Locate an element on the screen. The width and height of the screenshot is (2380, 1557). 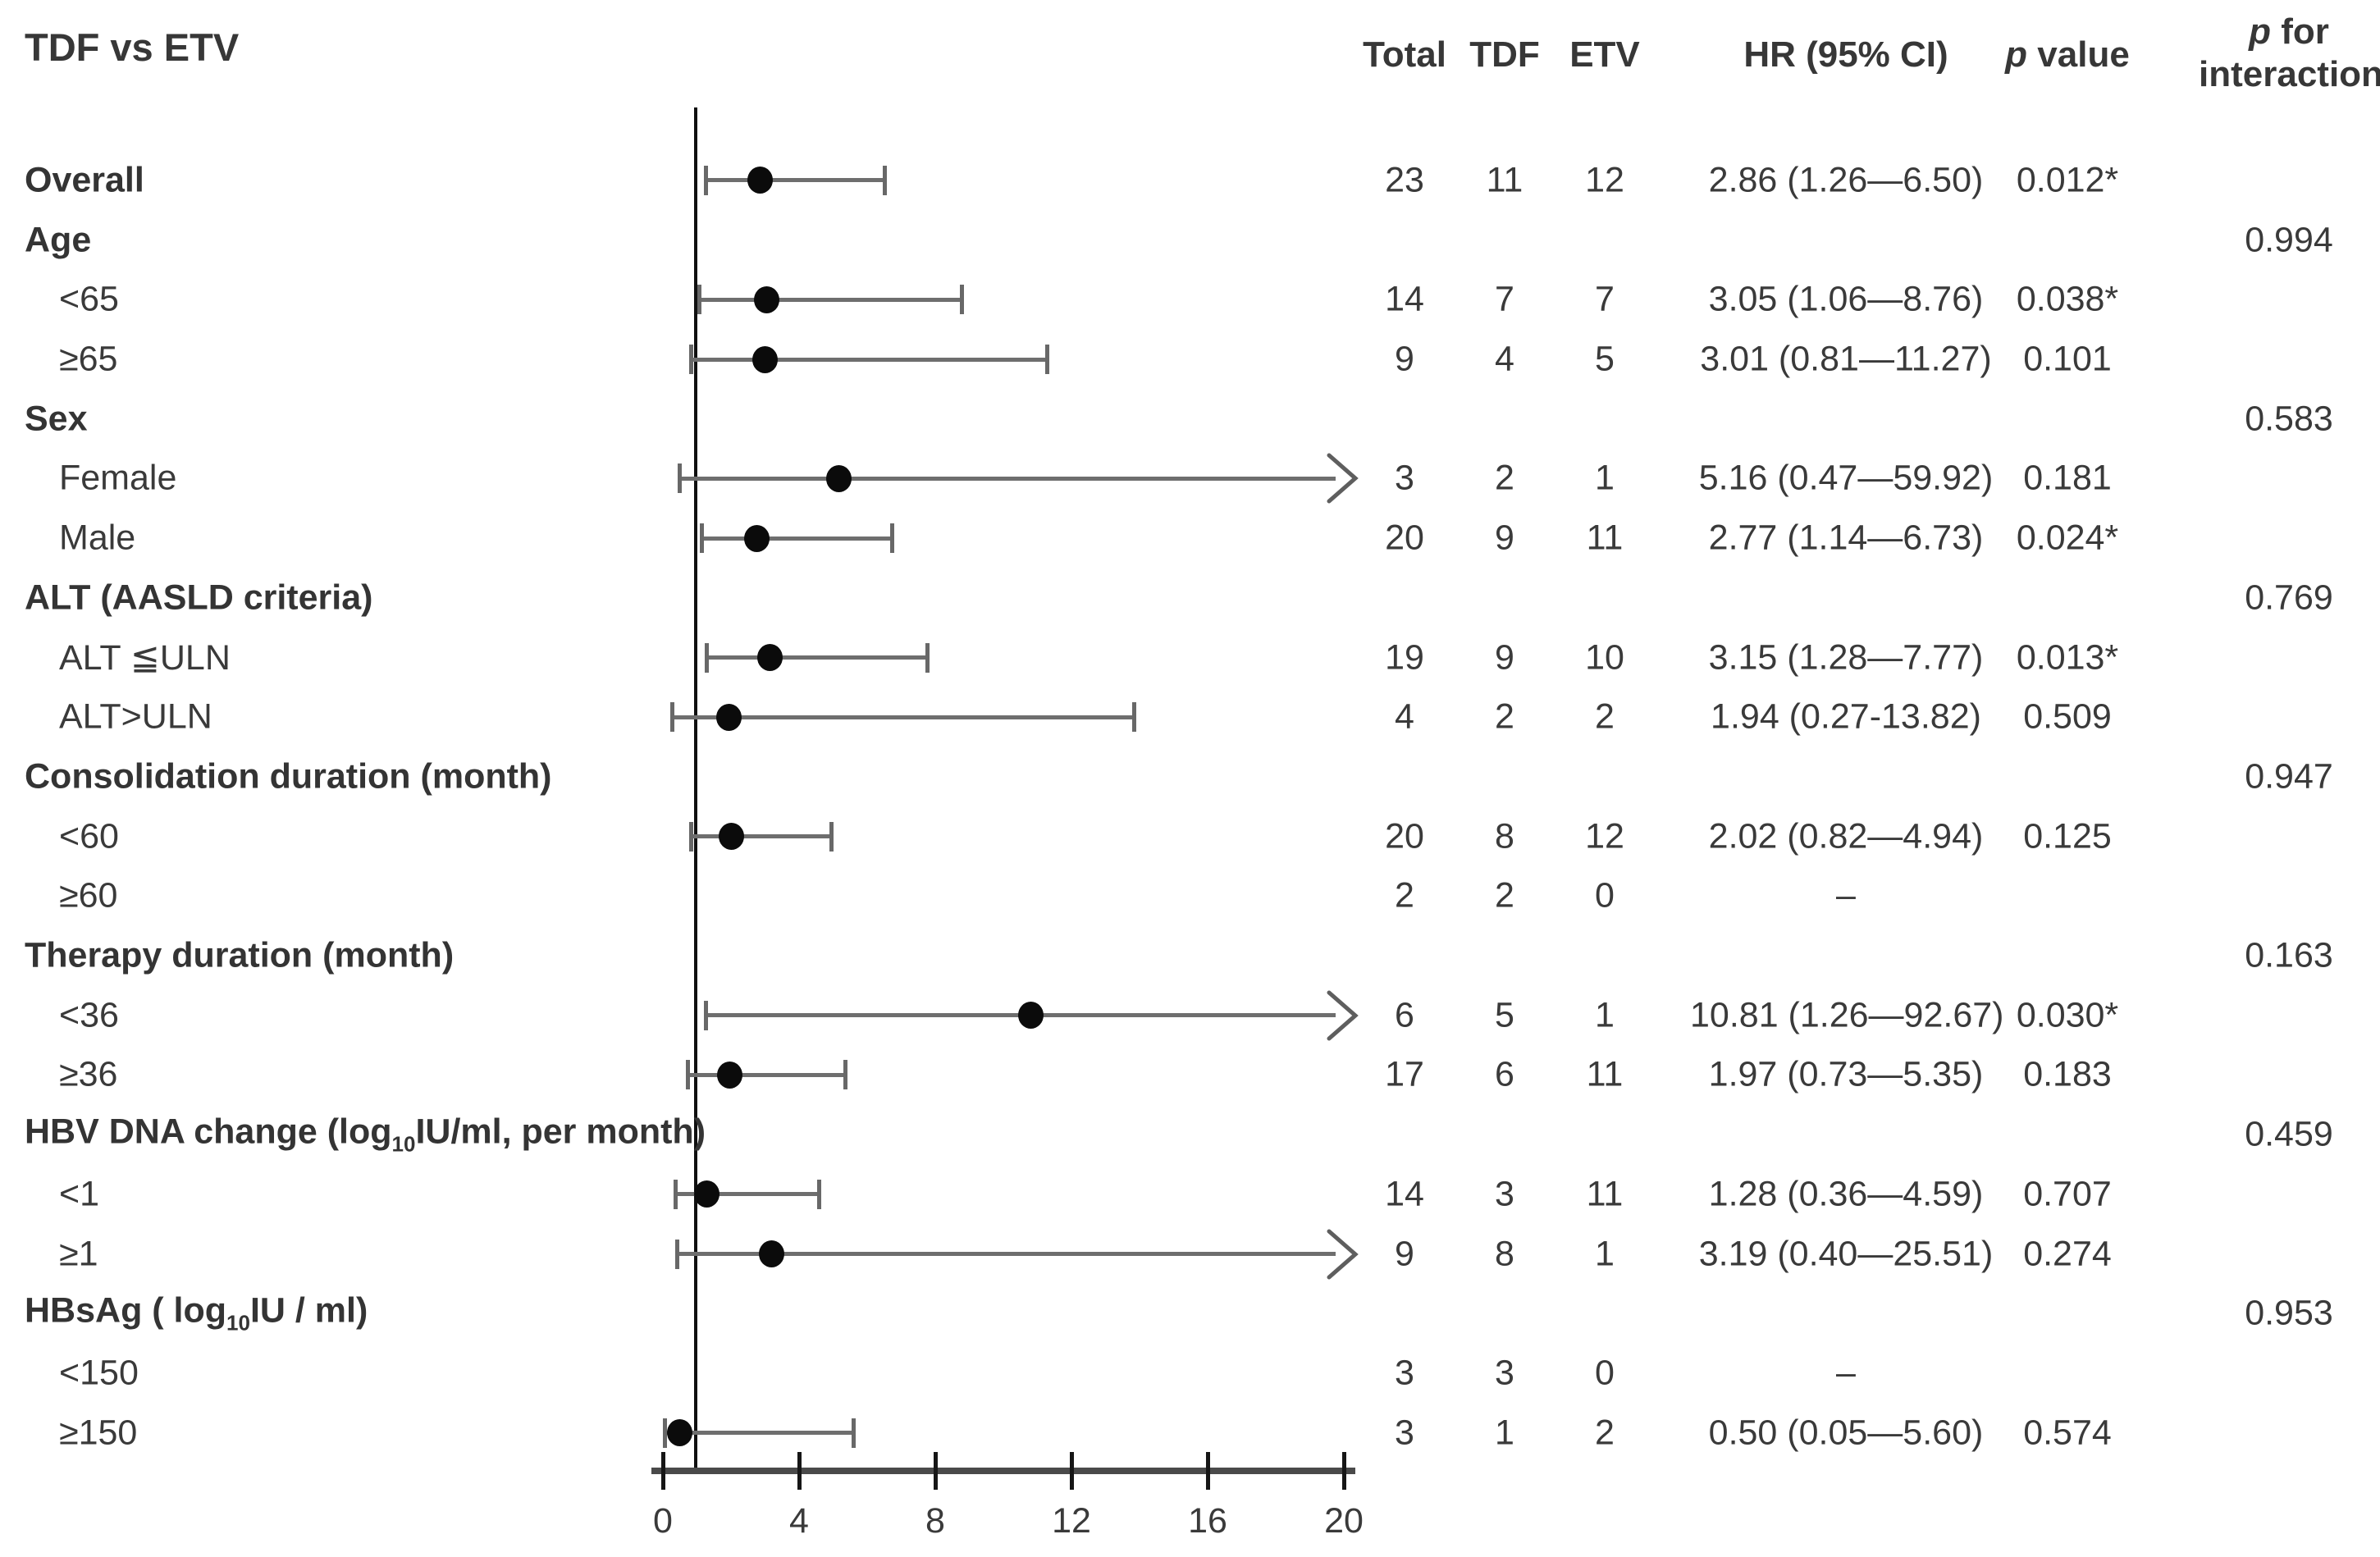
forest-row: ≥65 9 4 5 3.01 (0.81—11.27) 0.101 is located at coordinates (1190, 360).